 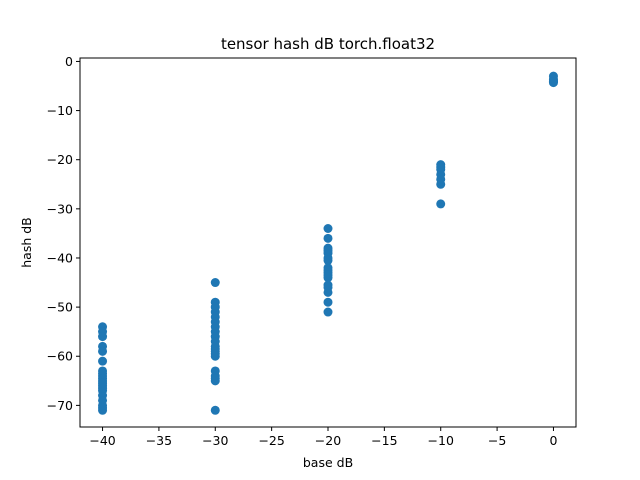 I want to click on chart-title: tensor hash dB torch.float32, so click(x=328, y=44).